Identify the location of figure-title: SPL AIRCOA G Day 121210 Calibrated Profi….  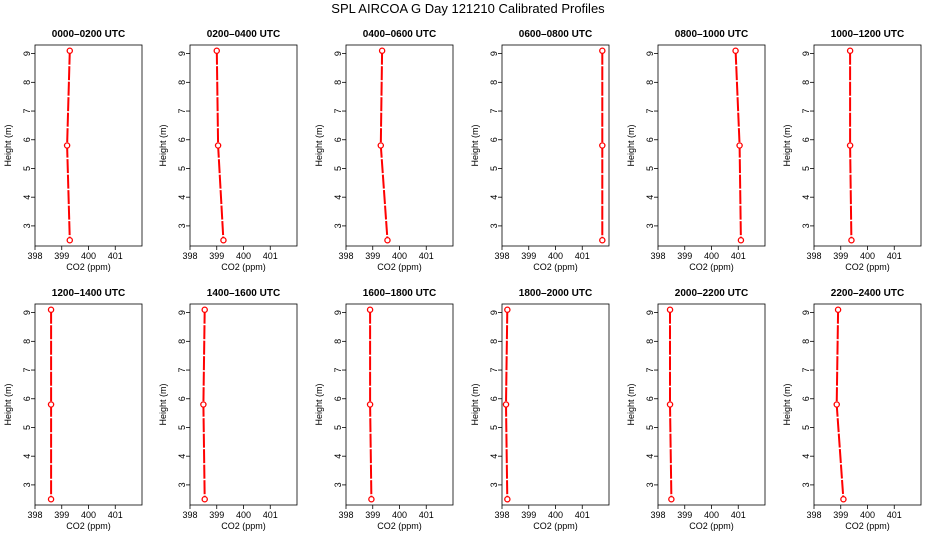
(468, 8).